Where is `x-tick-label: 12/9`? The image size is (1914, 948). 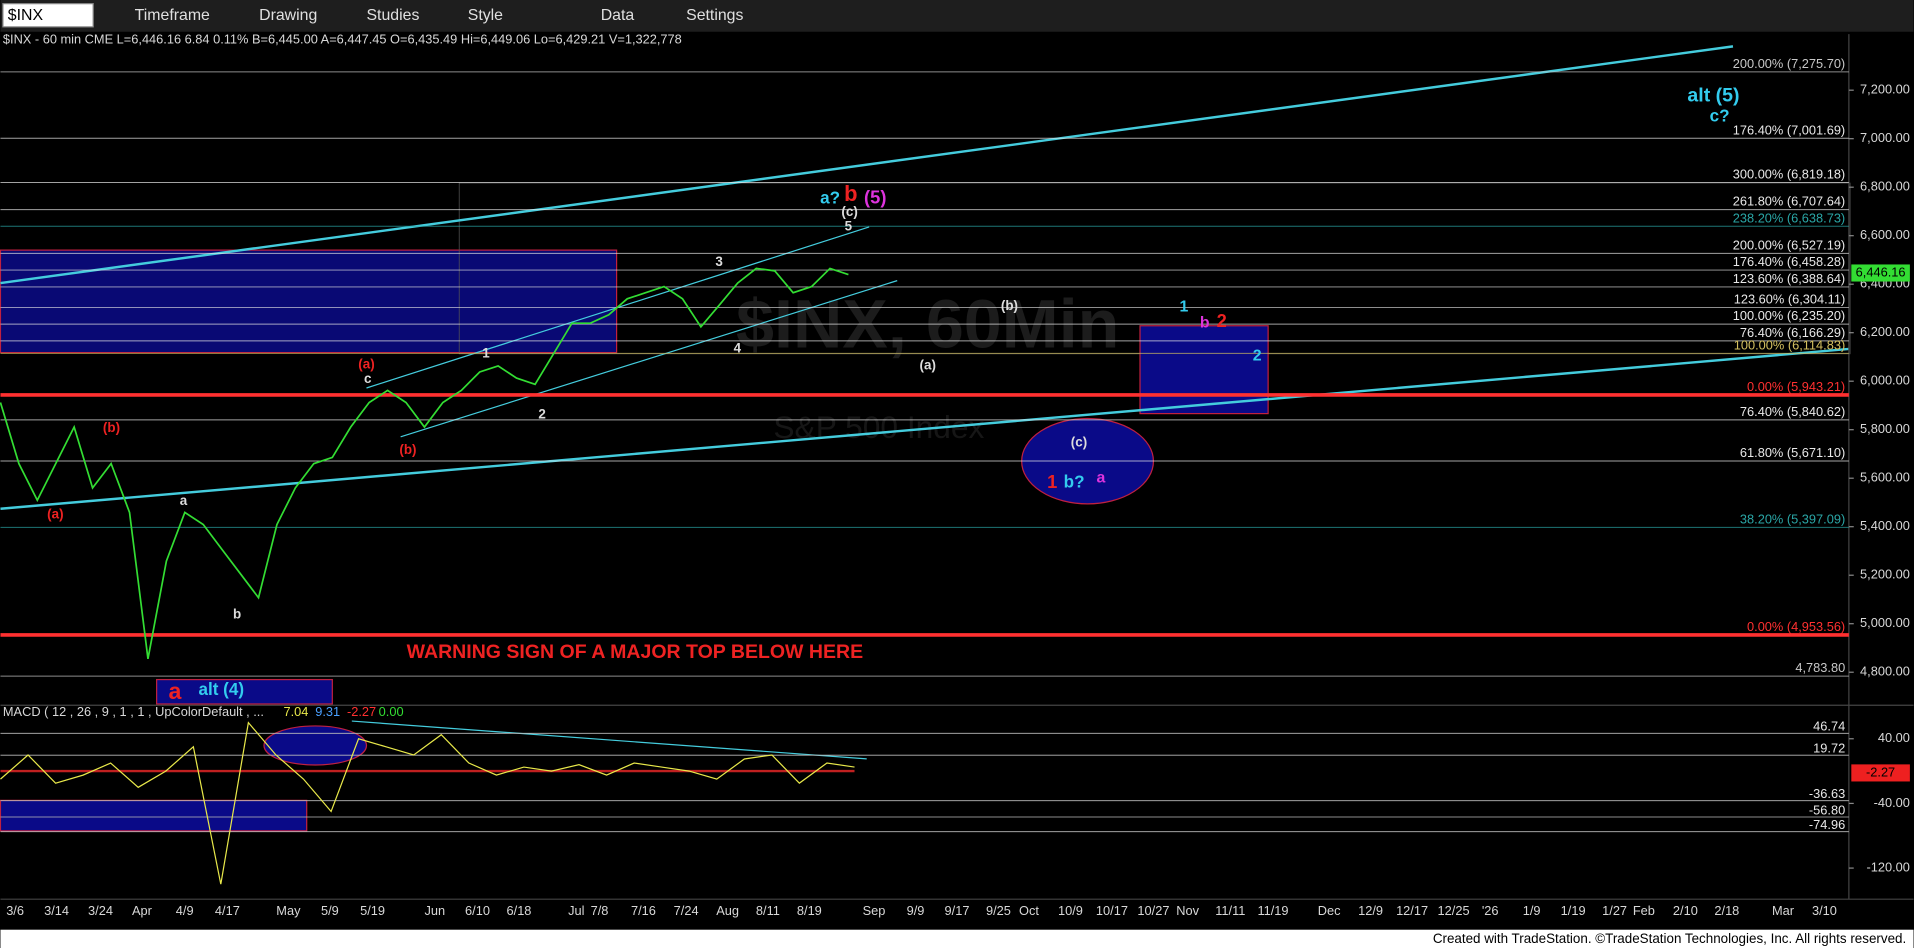
x-tick-label: 12/9 is located at coordinates (1370, 910).